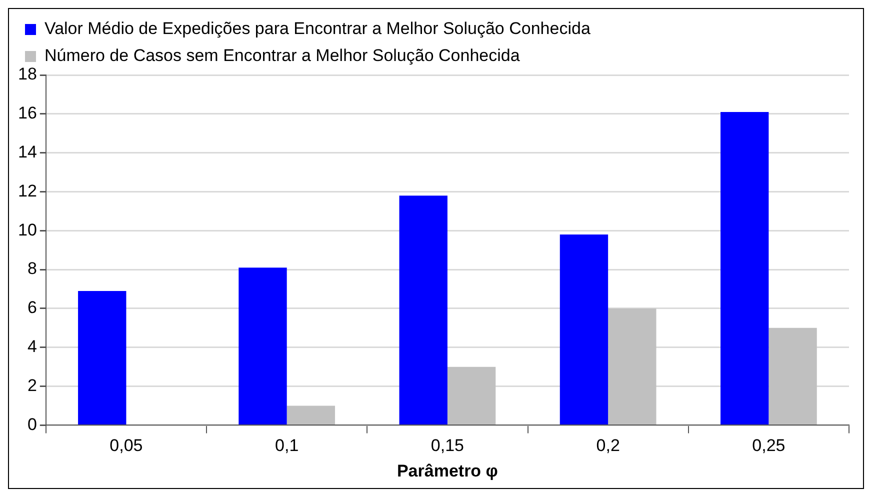 This screenshot has height=497, width=872. What do you see at coordinates (287, 446) in the screenshot?
I see `x-tick-label: 0,1` at bounding box center [287, 446].